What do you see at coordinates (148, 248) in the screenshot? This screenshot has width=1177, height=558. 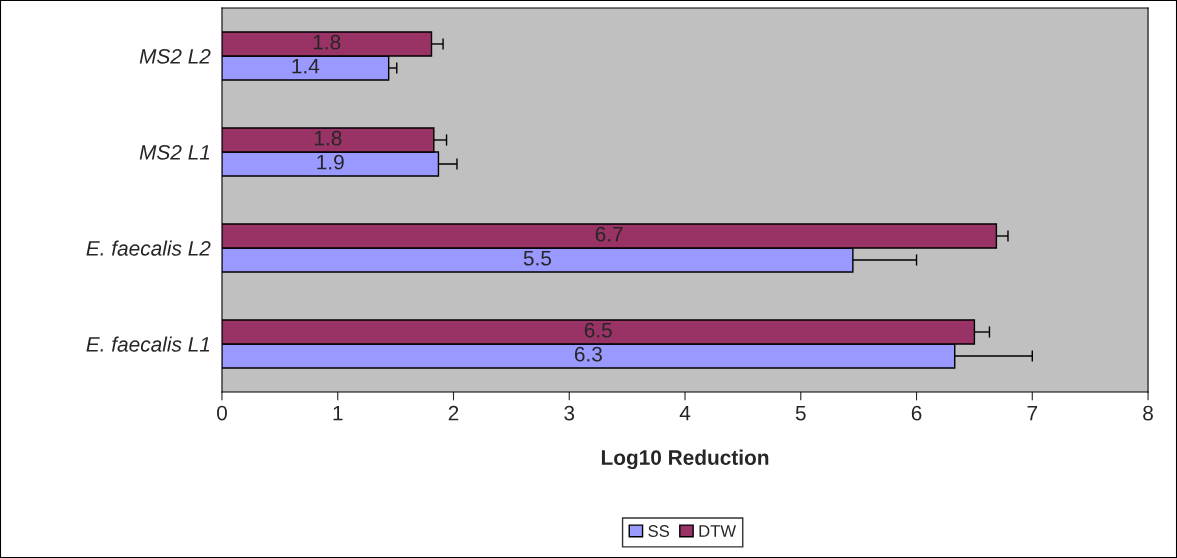 I see `y-tick-label: E. faecalis L2` at bounding box center [148, 248].